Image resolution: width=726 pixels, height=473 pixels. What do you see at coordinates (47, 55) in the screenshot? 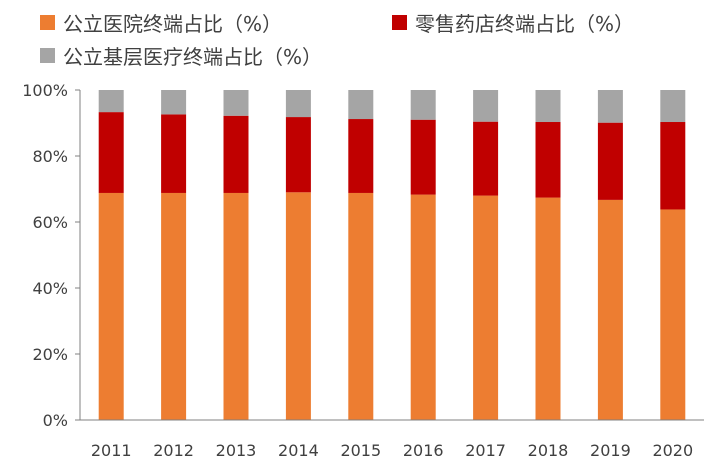
I see `legend-swatch-grassroots-medical` at bounding box center [47, 55].